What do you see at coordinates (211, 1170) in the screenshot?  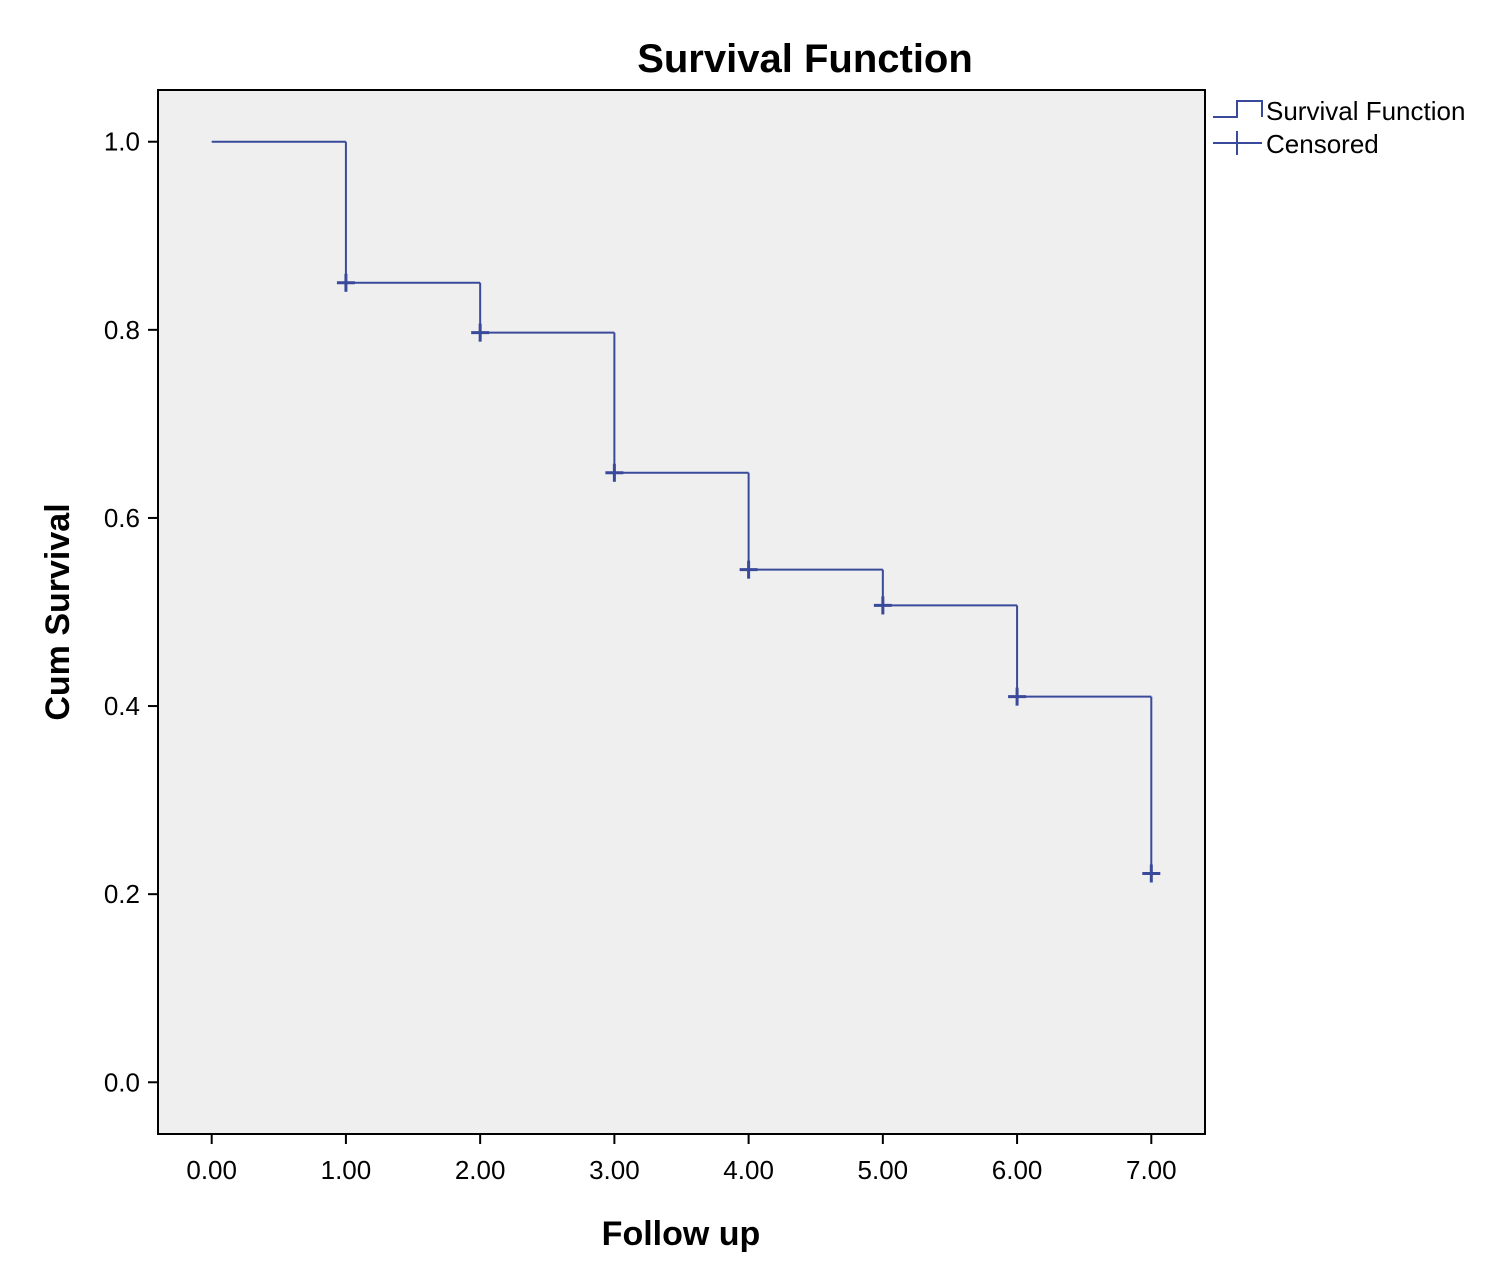 I see `x-tick-label: 0.00` at bounding box center [211, 1170].